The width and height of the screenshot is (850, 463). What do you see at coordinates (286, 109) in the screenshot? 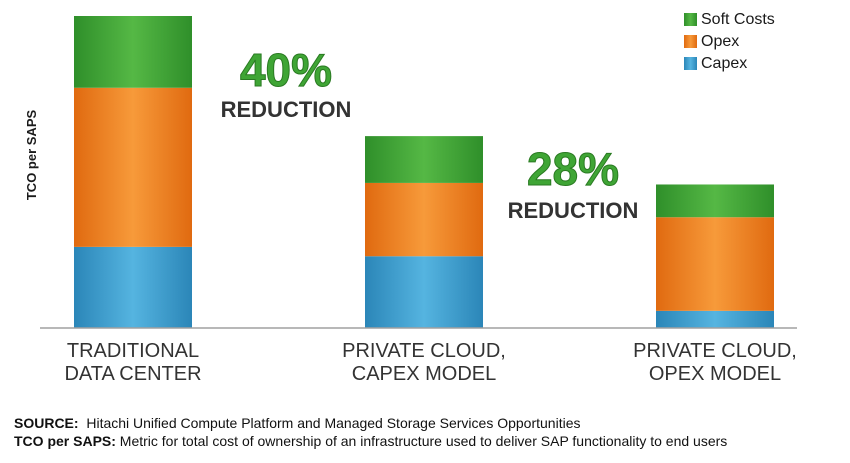
I see `reduction-label-1: REDUCTION` at bounding box center [286, 109].